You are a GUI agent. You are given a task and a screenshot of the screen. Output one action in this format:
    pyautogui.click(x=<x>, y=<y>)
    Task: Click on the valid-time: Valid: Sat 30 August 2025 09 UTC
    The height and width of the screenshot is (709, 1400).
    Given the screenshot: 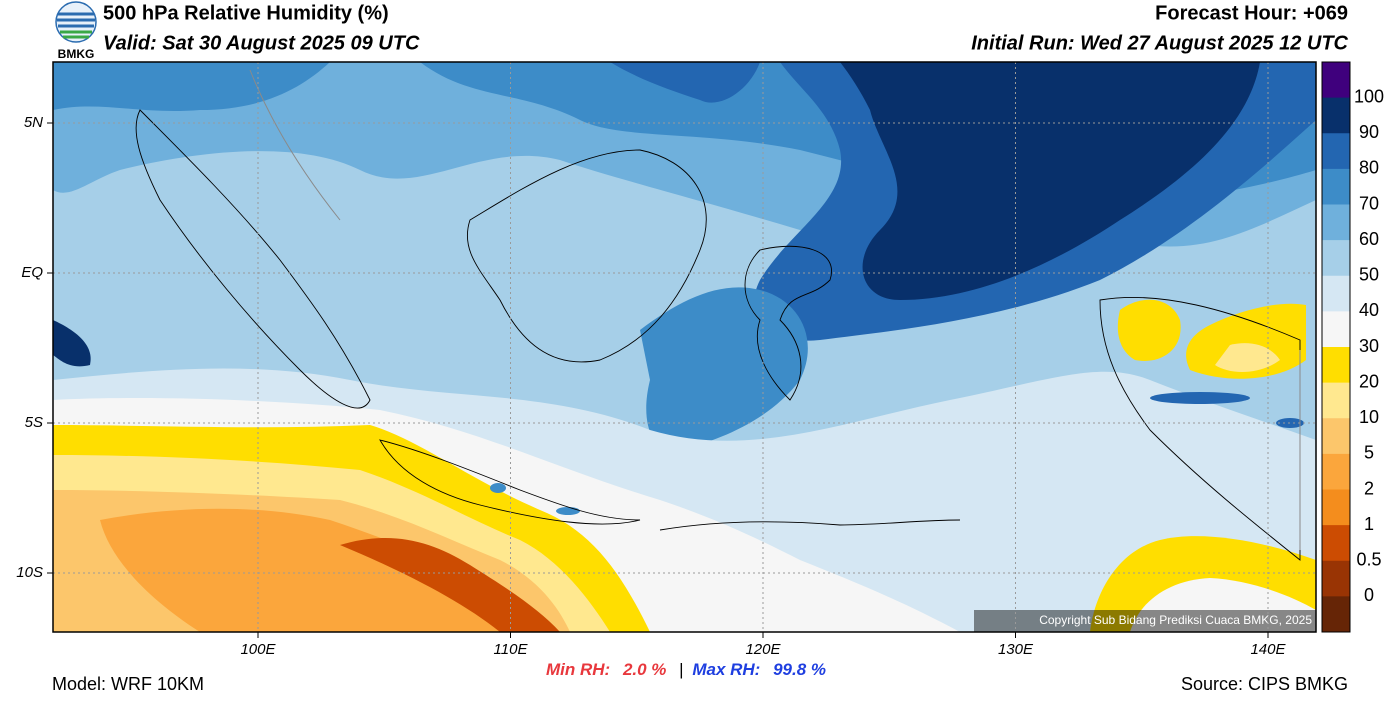 What is the action you would take?
    pyautogui.click(x=261, y=43)
    